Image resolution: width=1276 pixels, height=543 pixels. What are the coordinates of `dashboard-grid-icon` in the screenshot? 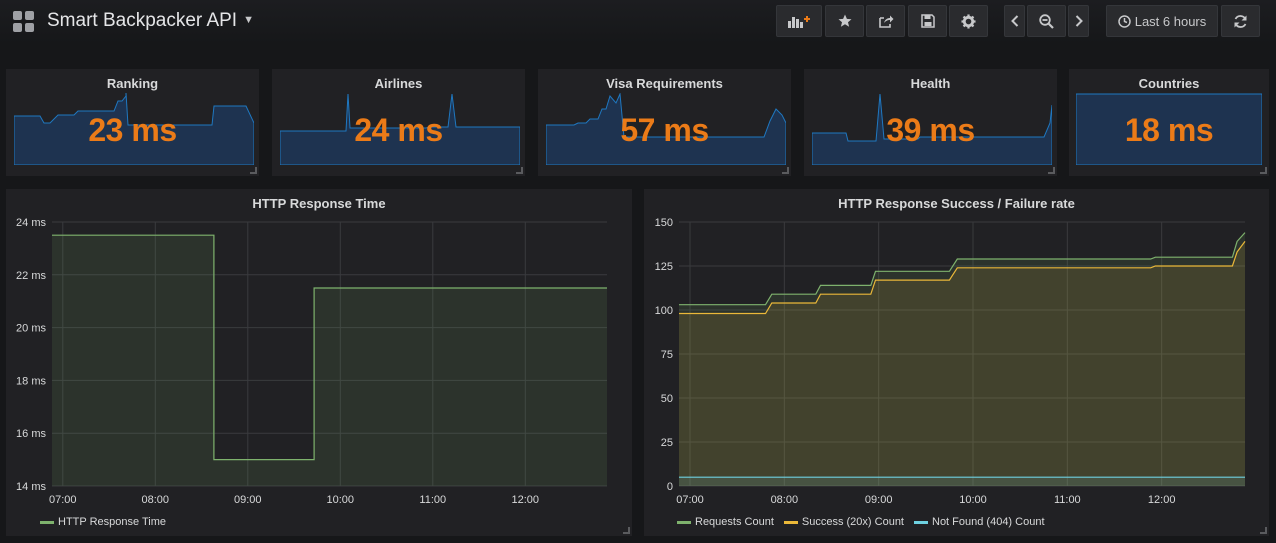 It's located at (24, 22).